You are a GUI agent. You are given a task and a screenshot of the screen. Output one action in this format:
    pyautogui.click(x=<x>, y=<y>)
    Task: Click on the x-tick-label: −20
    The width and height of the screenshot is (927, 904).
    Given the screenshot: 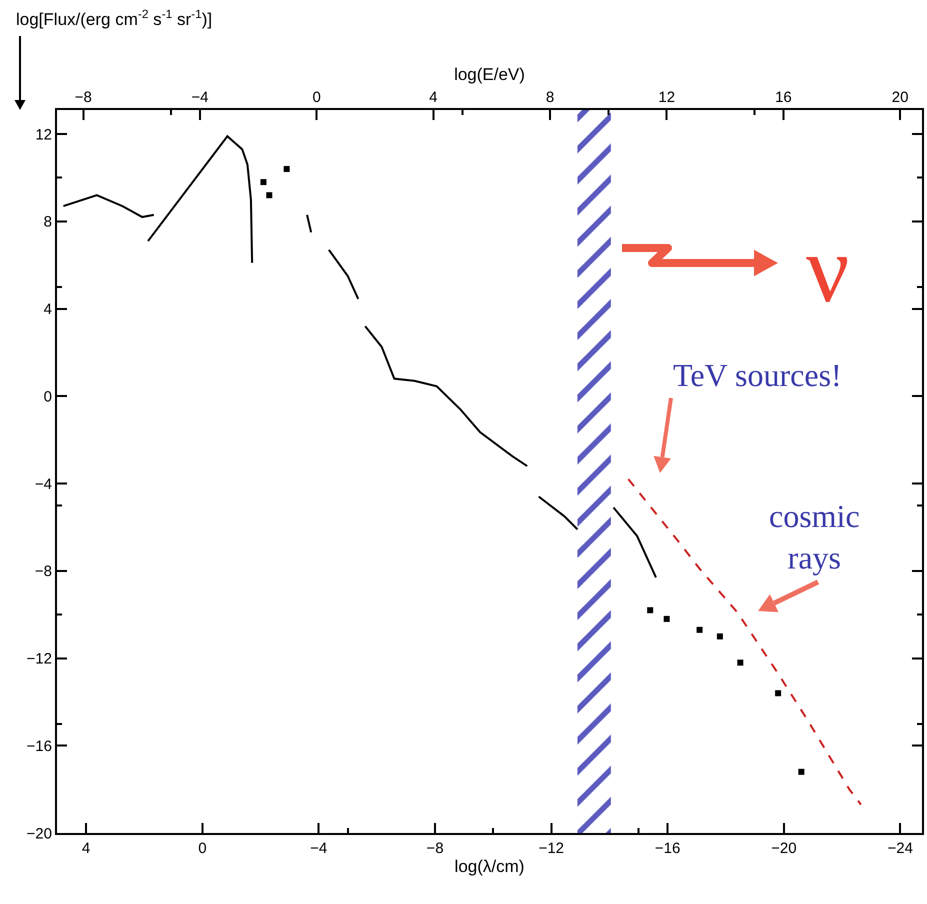 What is the action you would take?
    pyautogui.click(x=784, y=848)
    